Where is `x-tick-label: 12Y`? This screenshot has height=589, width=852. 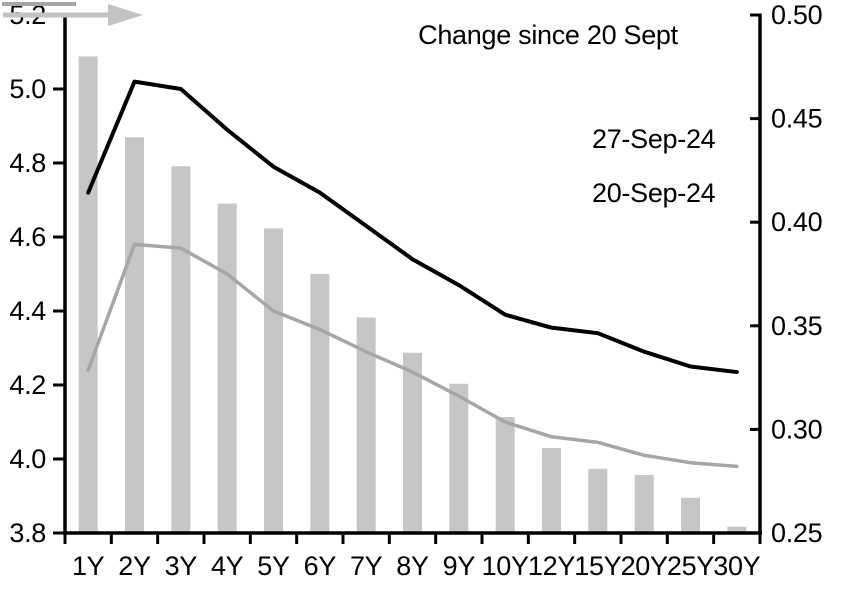 x-tick-label: 12Y is located at coordinates (551, 566).